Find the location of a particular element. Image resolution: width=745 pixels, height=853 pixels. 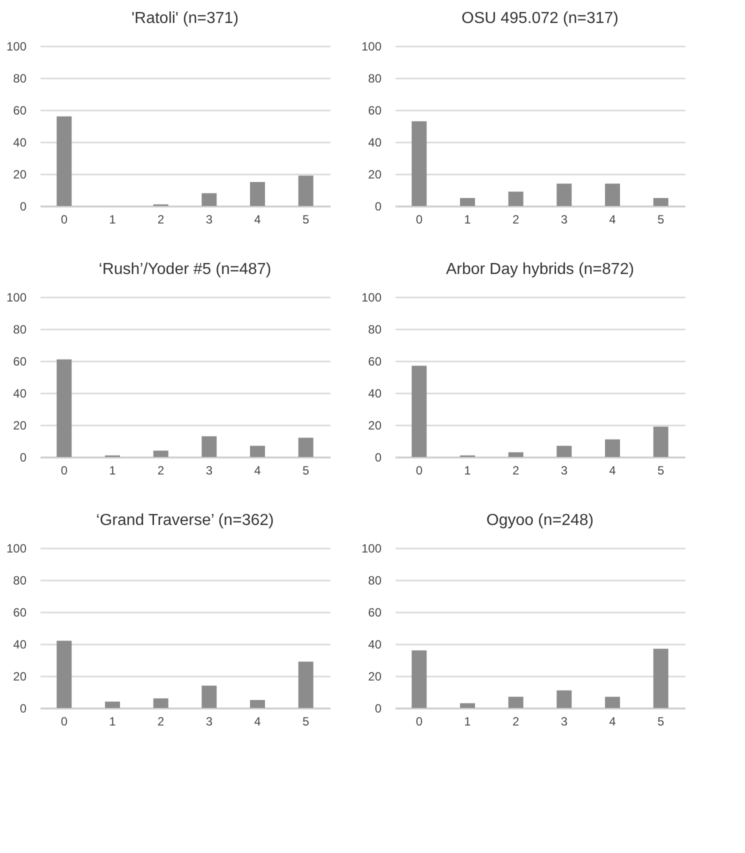

chart-title: Arbor Day hybrids (n=872) is located at coordinates (540, 269).